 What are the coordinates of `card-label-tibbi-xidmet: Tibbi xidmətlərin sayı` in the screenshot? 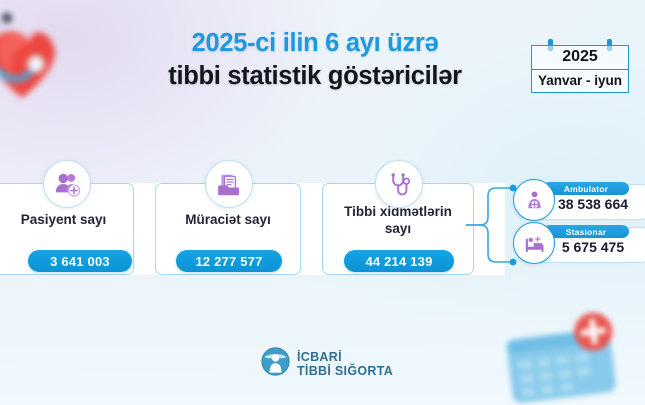 It's located at (398, 220).